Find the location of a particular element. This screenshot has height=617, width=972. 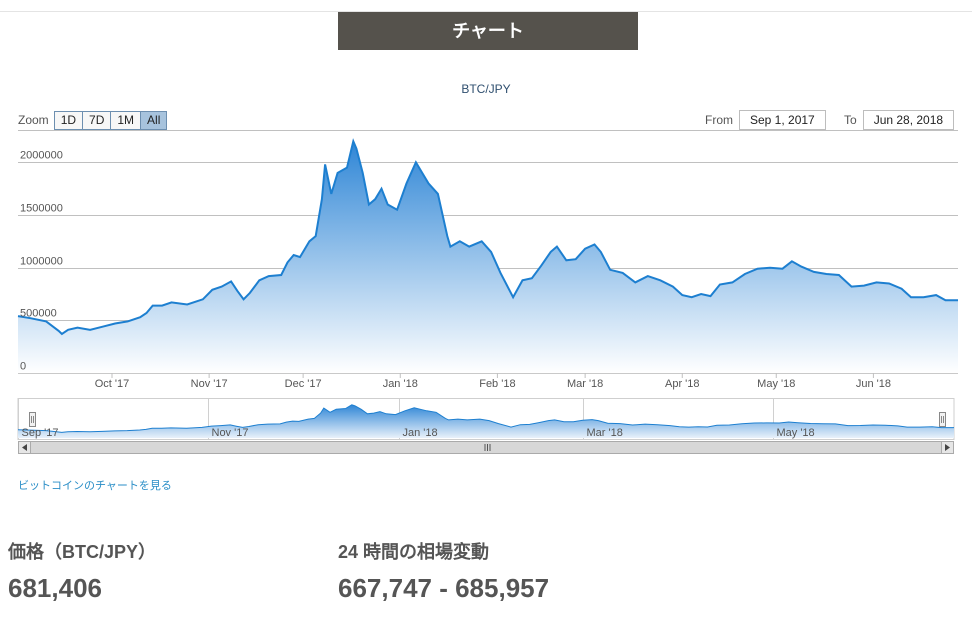

y-tick-label: 1500000 is located at coordinates (41, 209).